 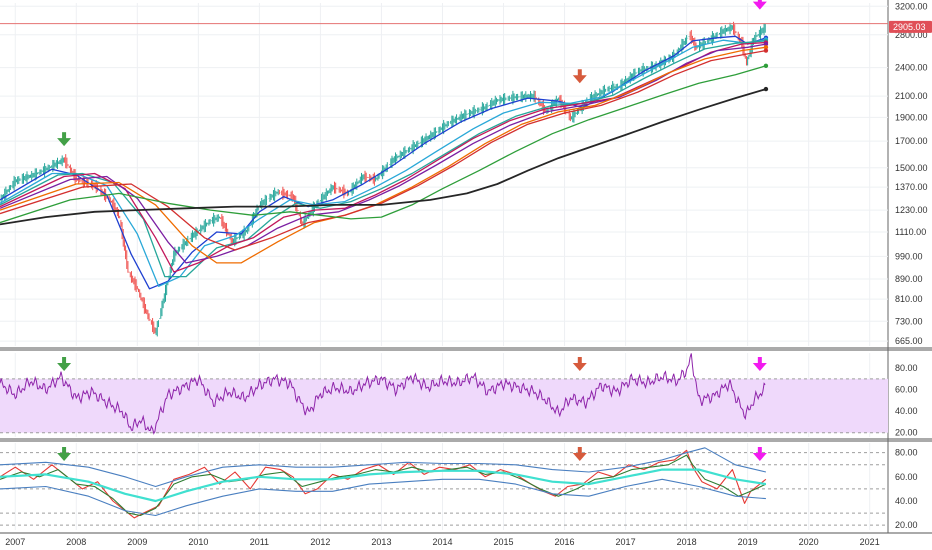 I want to click on x-tick-2009: 2009, so click(x=137, y=542).